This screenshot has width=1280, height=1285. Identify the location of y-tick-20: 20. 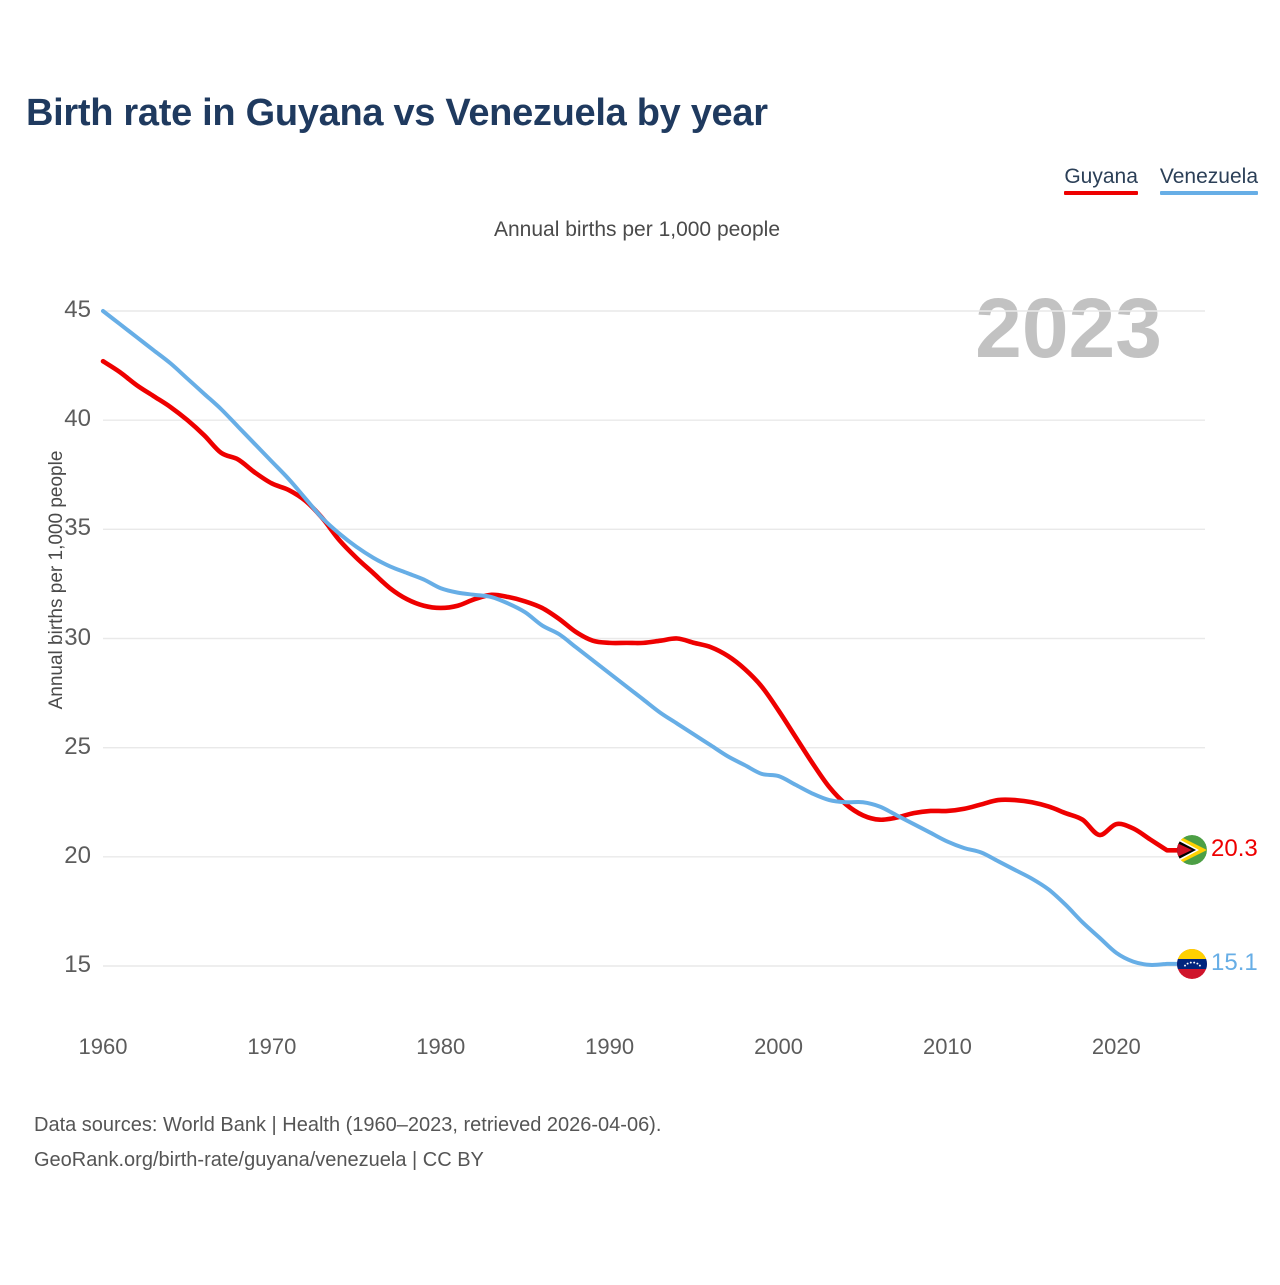
(77, 855).